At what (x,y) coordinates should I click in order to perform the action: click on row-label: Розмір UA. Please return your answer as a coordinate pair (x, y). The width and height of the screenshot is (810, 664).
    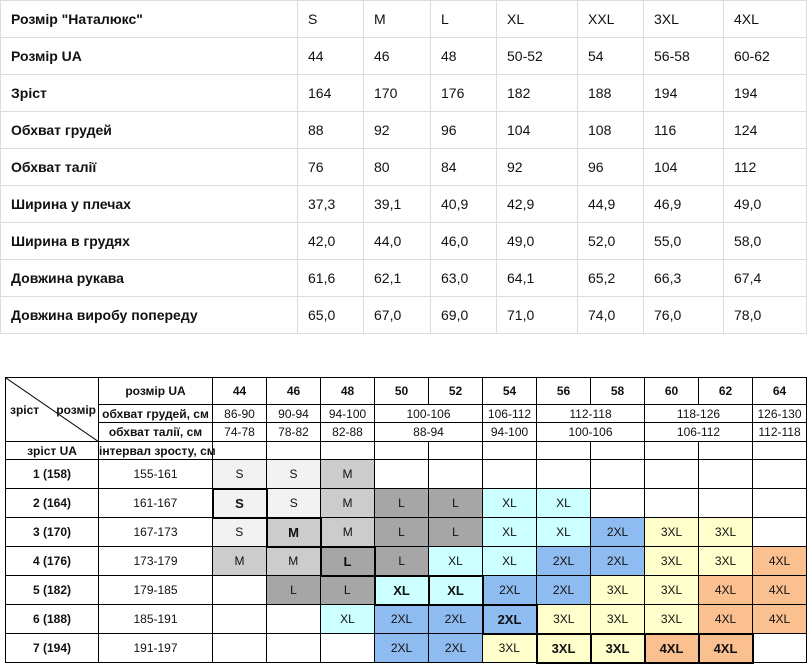
    Looking at the image, I should click on (149, 56).